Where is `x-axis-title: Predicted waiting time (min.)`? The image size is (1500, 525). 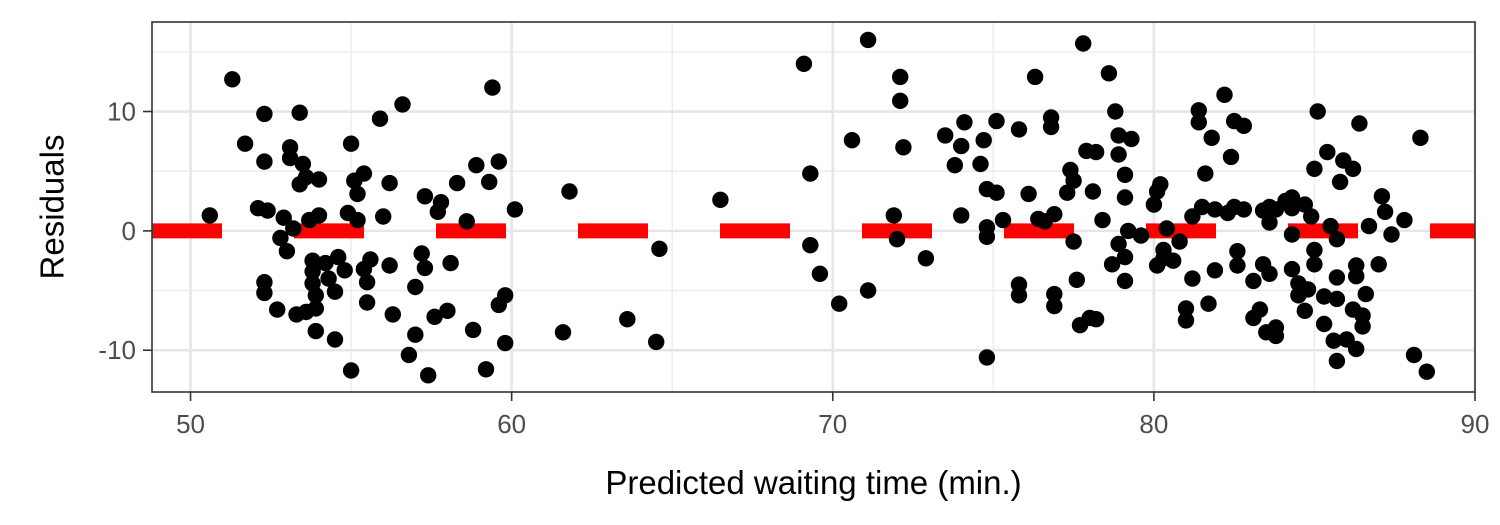
x-axis-title: Predicted waiting time (min.) is located at coordinates (813, 482).